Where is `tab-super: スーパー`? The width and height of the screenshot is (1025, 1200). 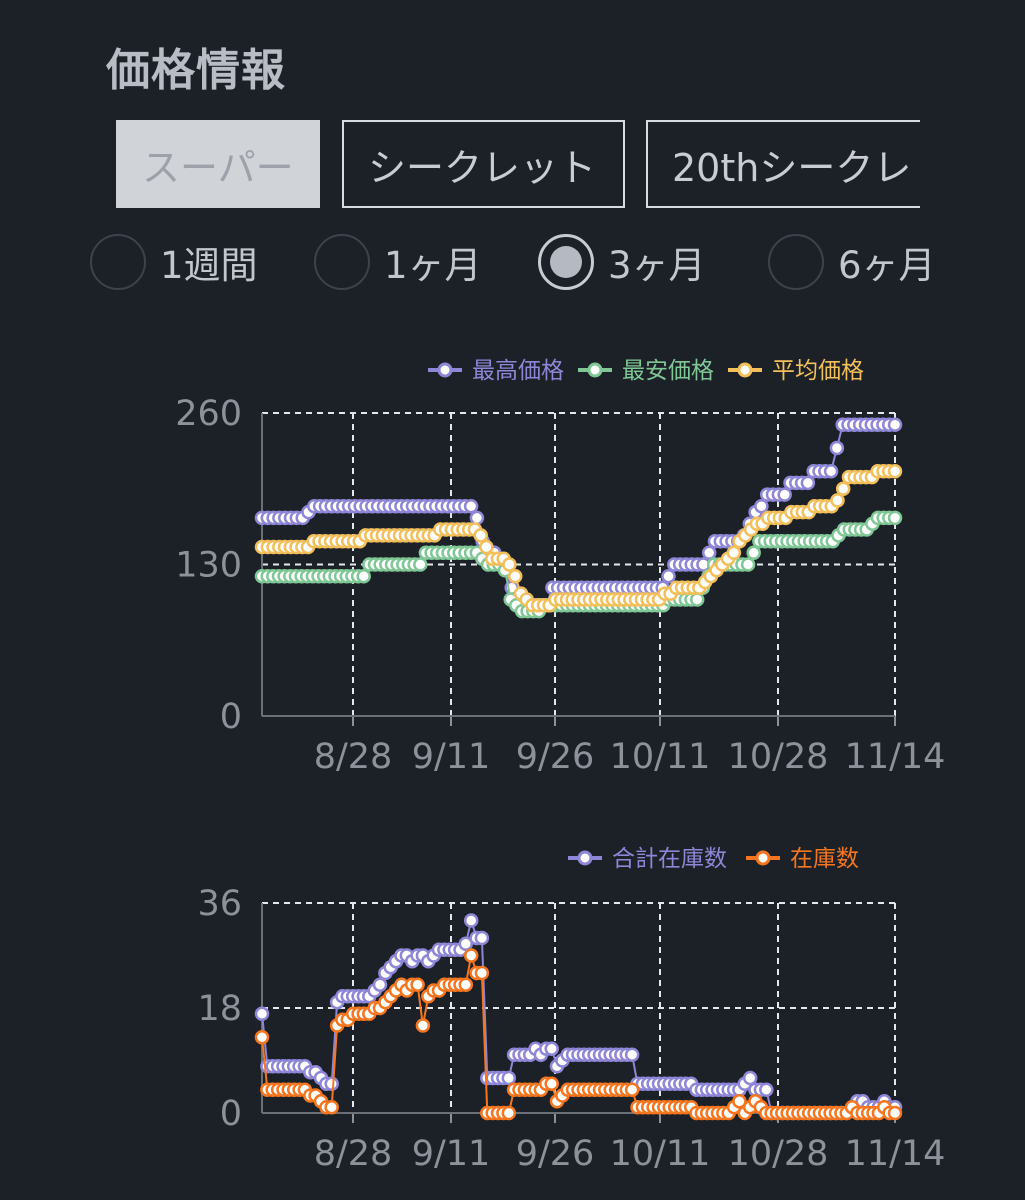 tab-super: スーパー is located at coordinates (218, 164).